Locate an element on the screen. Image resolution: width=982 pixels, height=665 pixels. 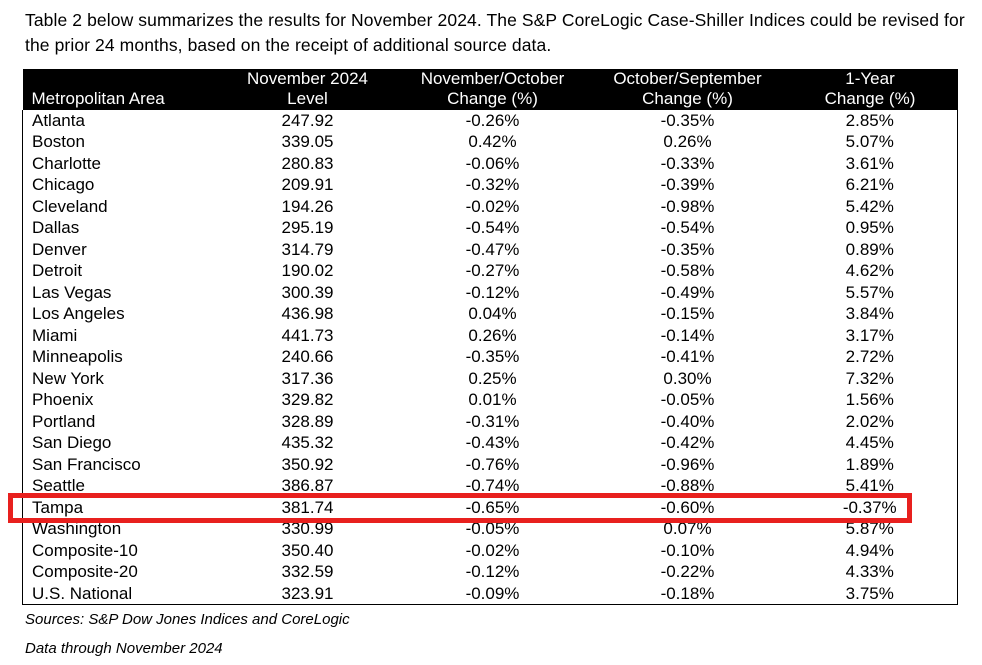
cell-yoy: 5.07% is located at coordinates (869, 142).